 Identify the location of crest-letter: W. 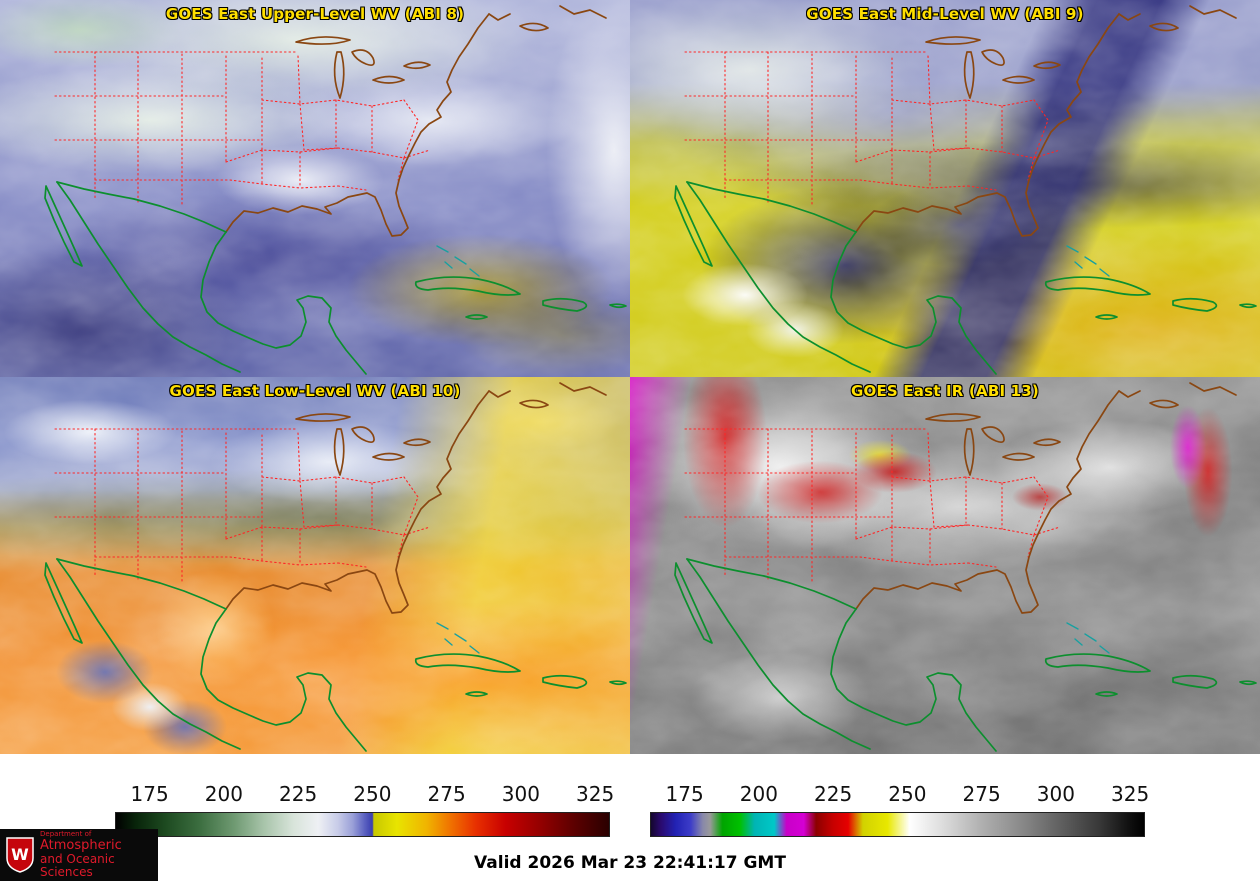
(20, 854).